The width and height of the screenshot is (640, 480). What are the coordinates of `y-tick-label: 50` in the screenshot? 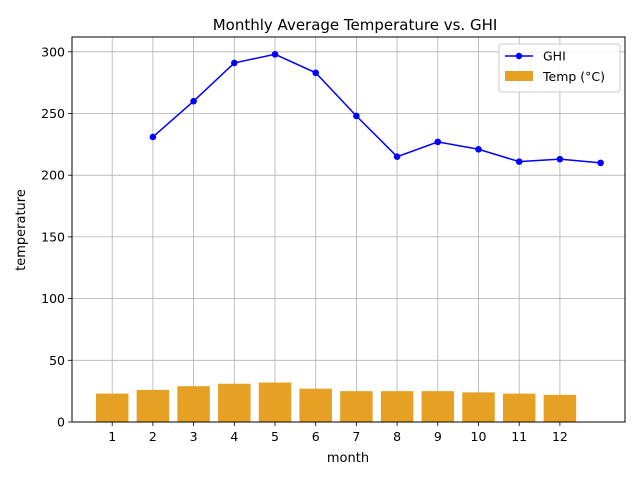 It's located at (57, 360).